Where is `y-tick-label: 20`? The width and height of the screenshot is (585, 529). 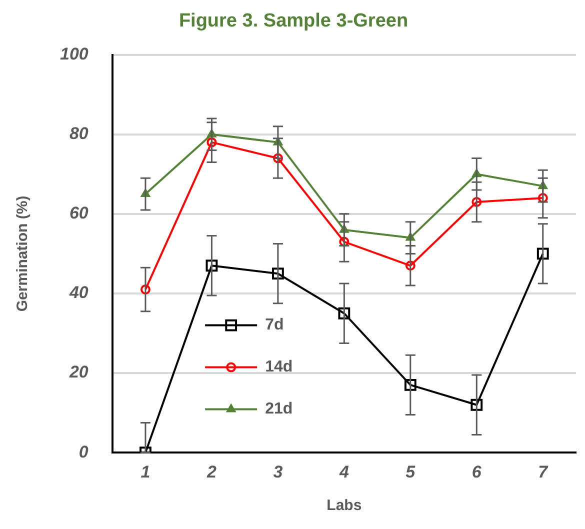
y-tick-label: 20 is located at coordinates (78, 372).